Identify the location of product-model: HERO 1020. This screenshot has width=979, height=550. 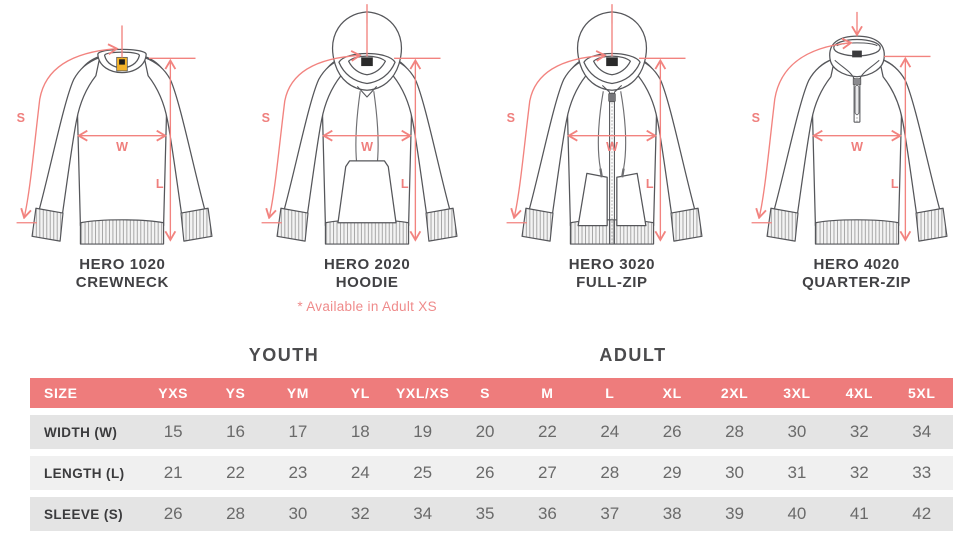
(122, 264).